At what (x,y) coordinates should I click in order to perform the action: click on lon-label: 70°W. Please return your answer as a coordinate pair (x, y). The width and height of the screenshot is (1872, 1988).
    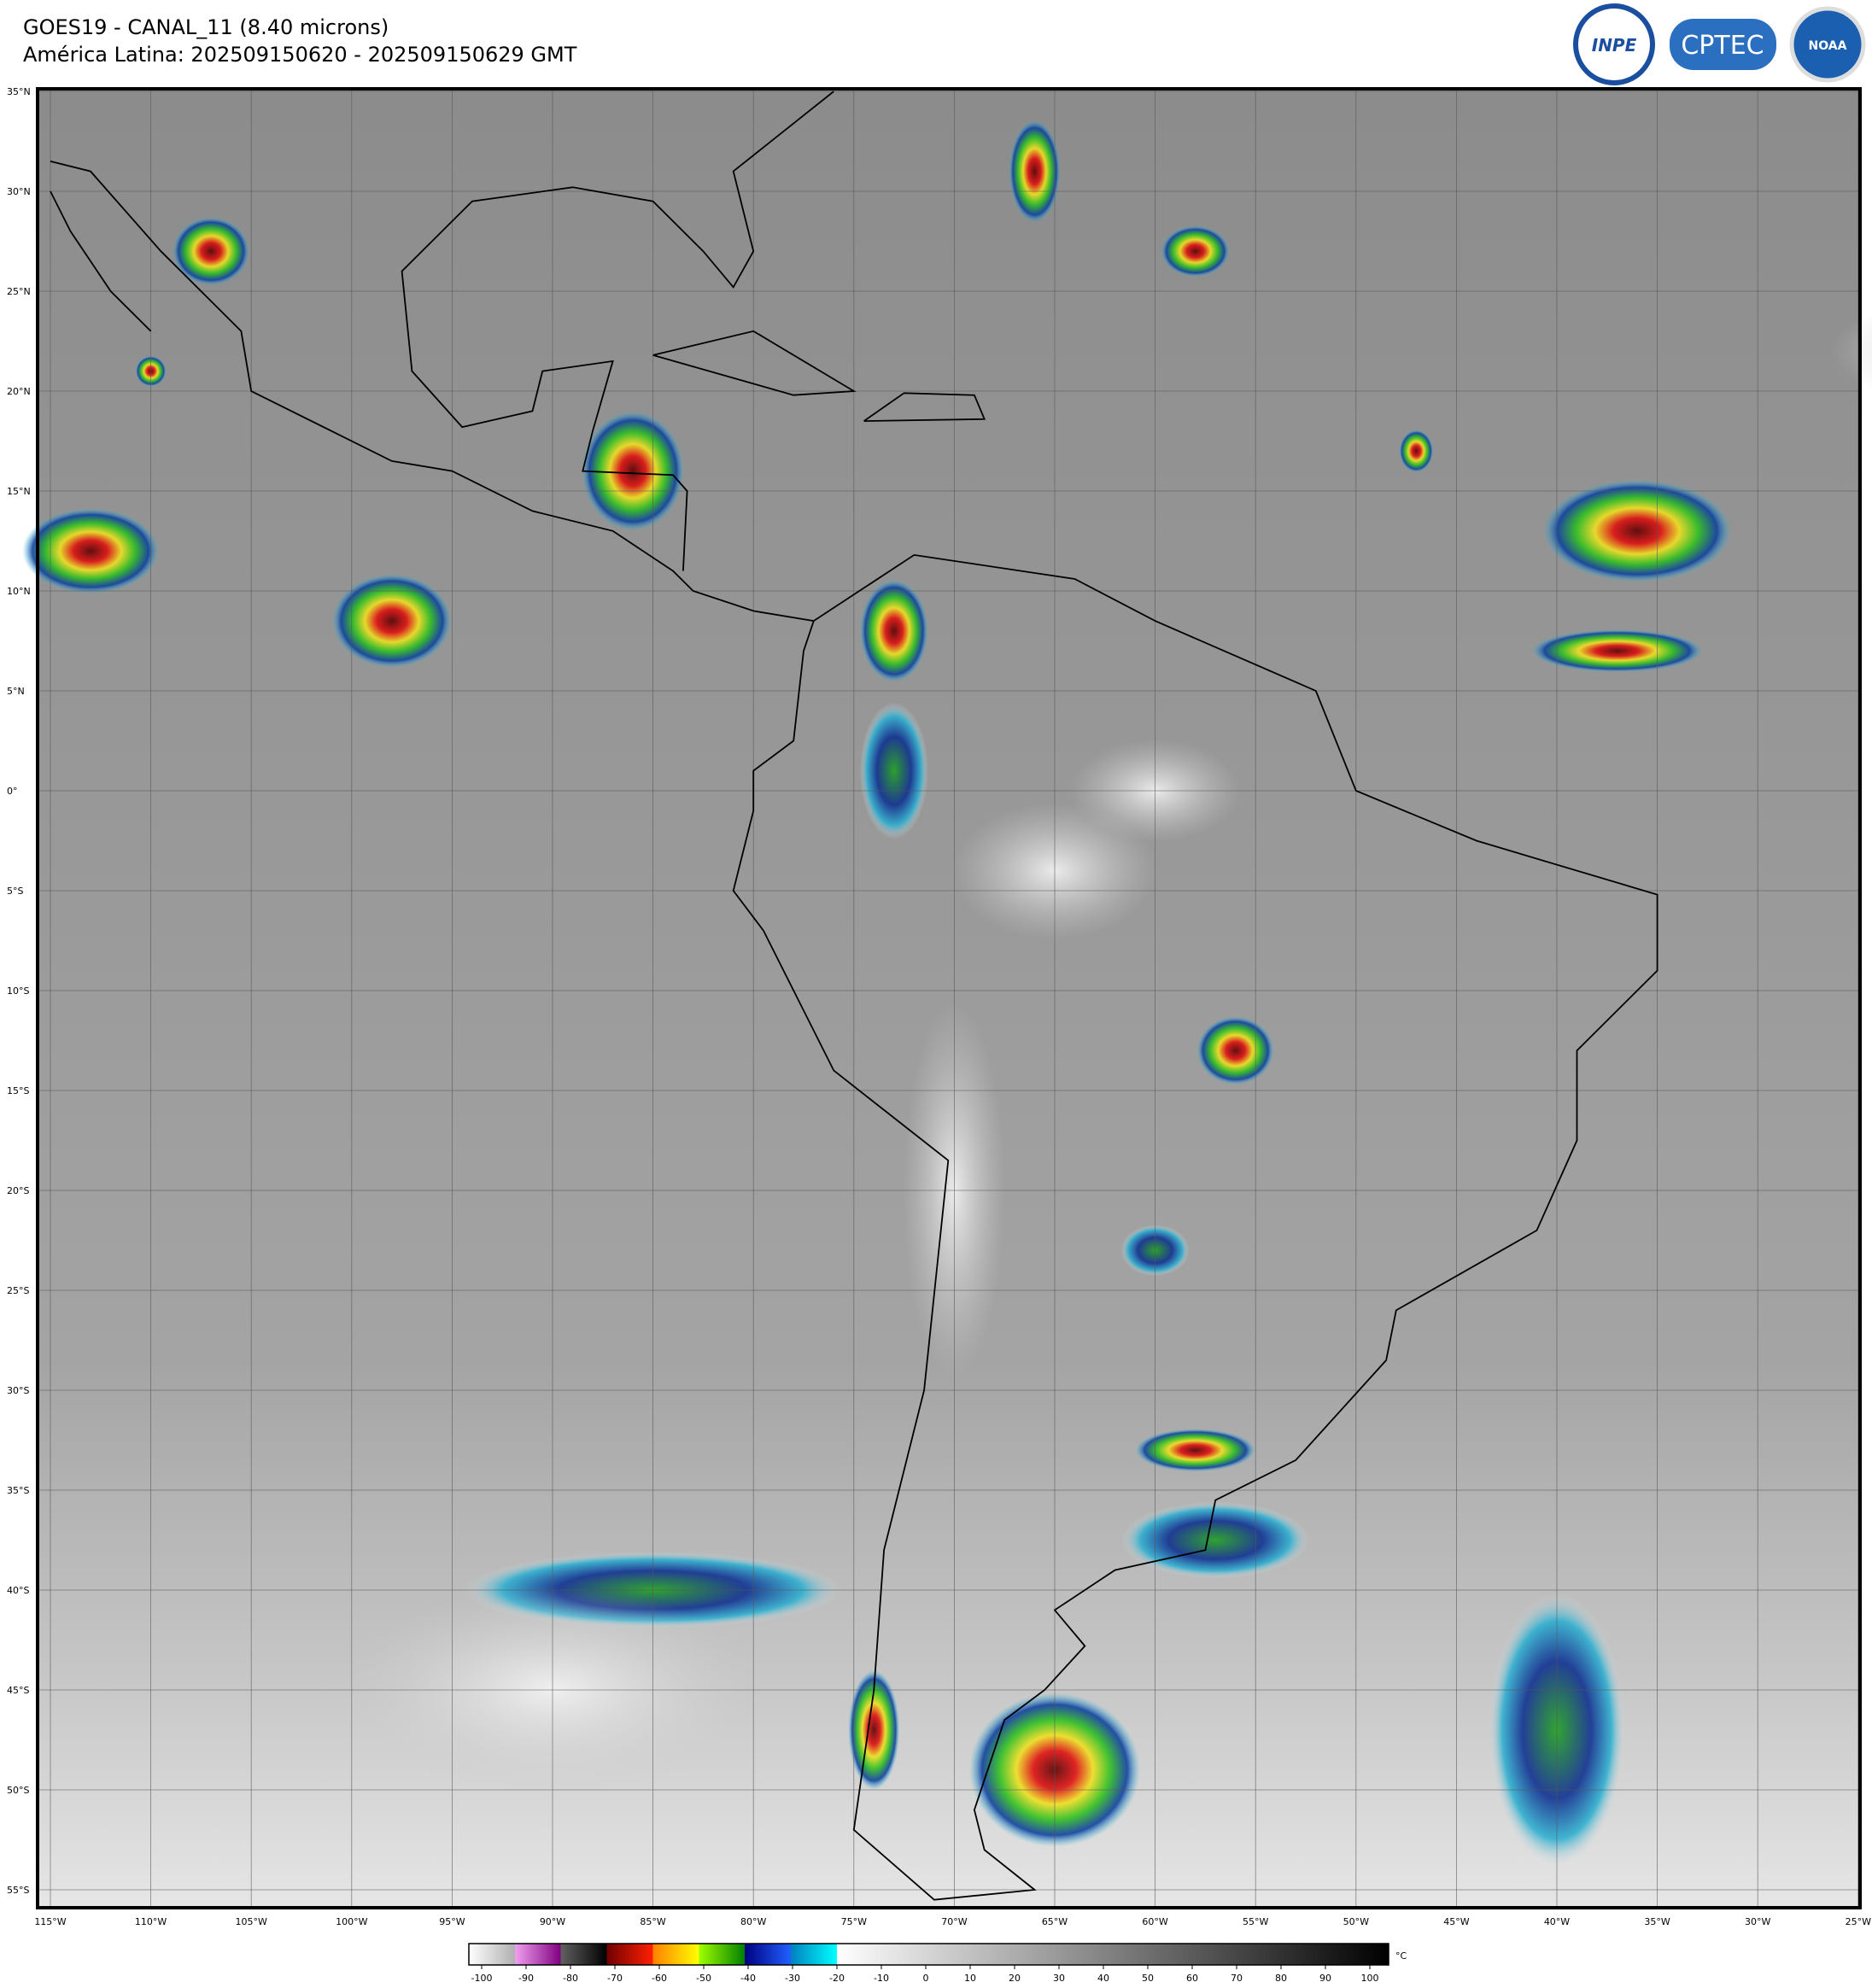
    Looking at the image, I should click on (954, 1921).